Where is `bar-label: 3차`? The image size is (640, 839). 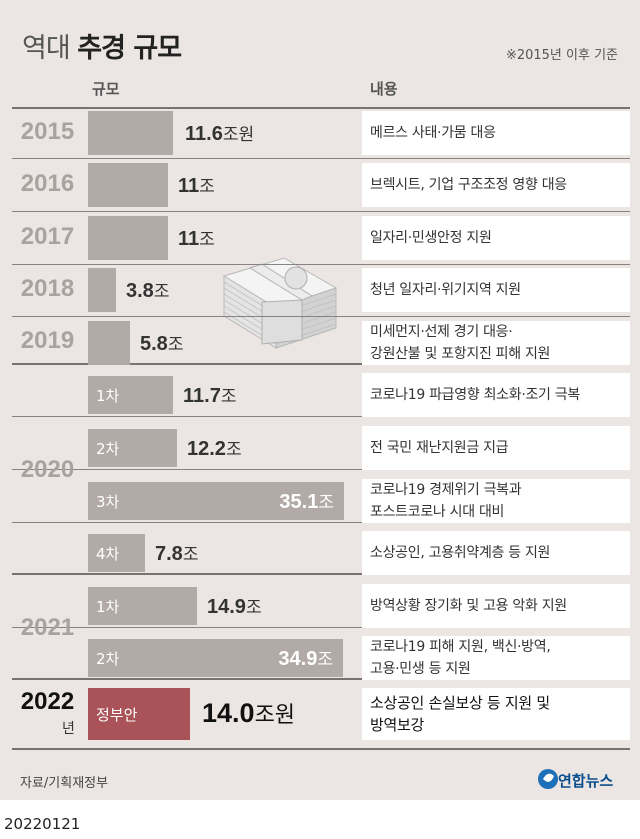 bar-label: 3차 is located at coordinates (108, 502).